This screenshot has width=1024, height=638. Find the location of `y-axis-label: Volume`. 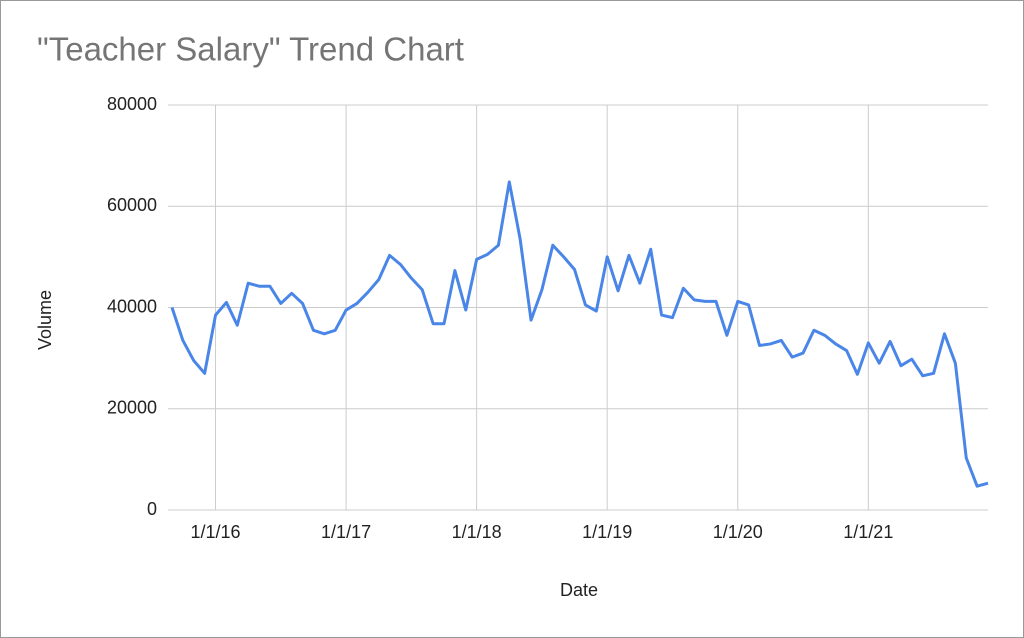

y-axis-label: Volume is located at coordinates (45, 320).